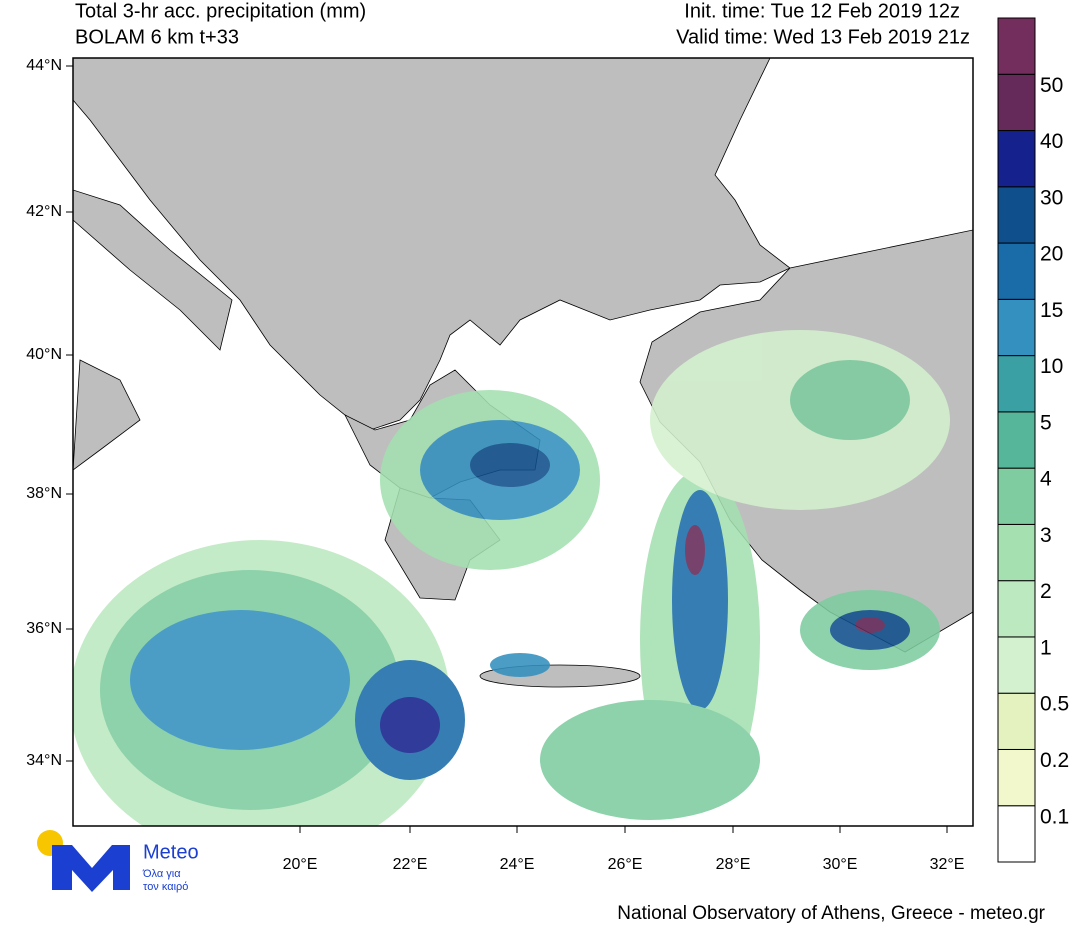 Image resolution: width=1075 pixels, height=932 pixels. I want to click on lon-label: 30°E, so click(840, 864).